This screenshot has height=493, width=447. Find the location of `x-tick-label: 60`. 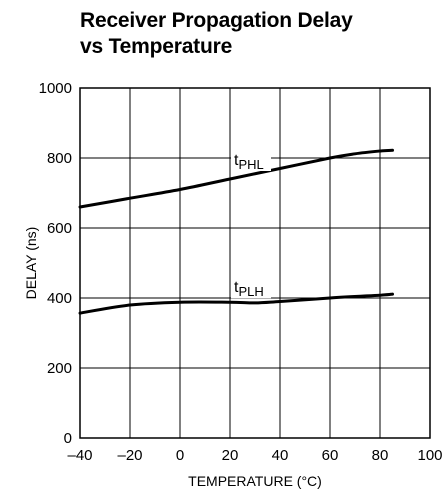

x-tick-label: 60 is located at coordinates (330, 455).